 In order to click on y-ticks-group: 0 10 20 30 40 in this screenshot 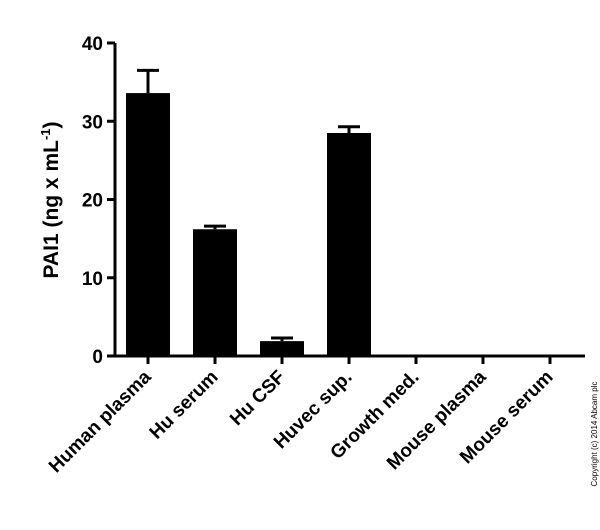, I will do `click(98, 201)`.